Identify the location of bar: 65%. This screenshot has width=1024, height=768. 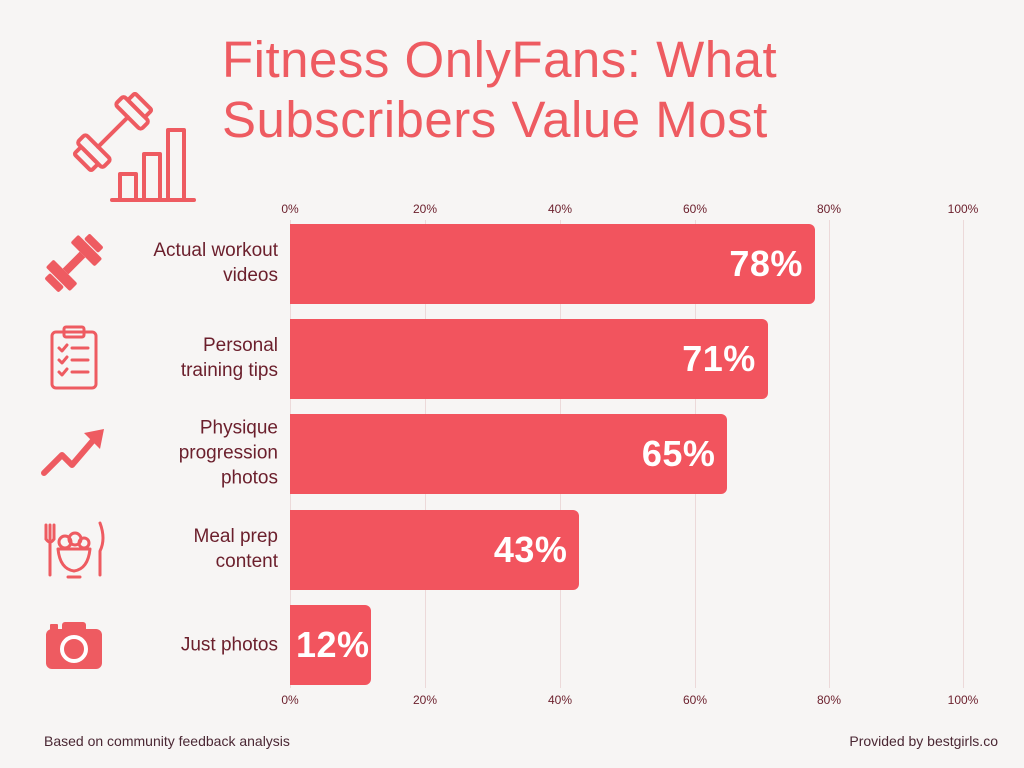
(509, 454).